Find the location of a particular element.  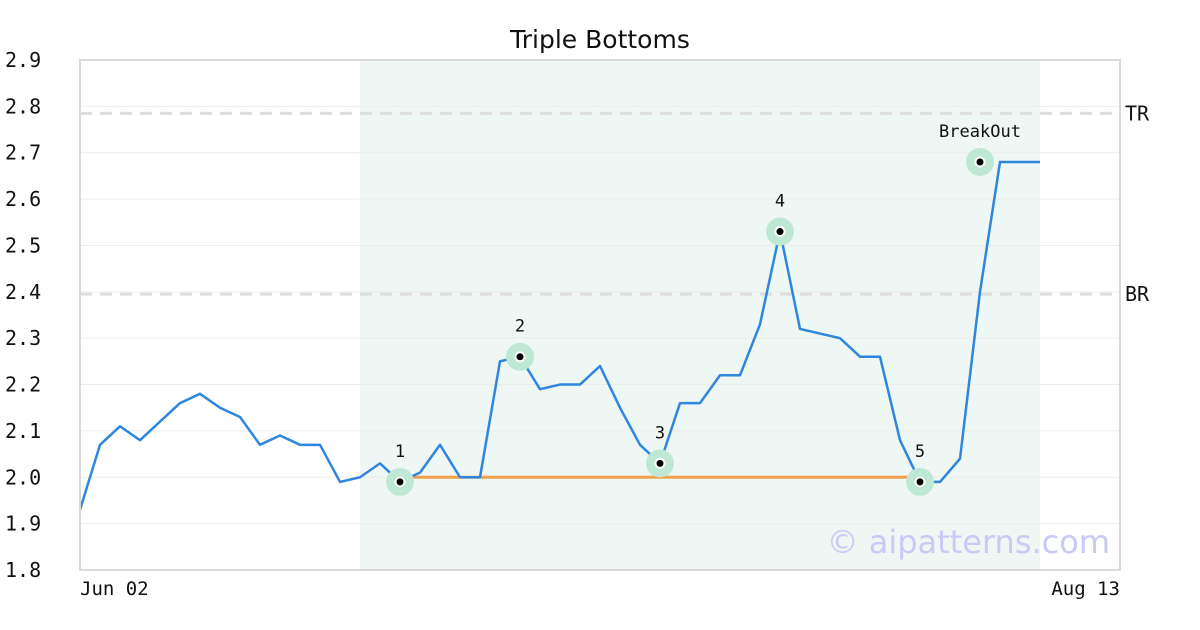

pattern-point-label: 2 is located at coordinates (520, 327).